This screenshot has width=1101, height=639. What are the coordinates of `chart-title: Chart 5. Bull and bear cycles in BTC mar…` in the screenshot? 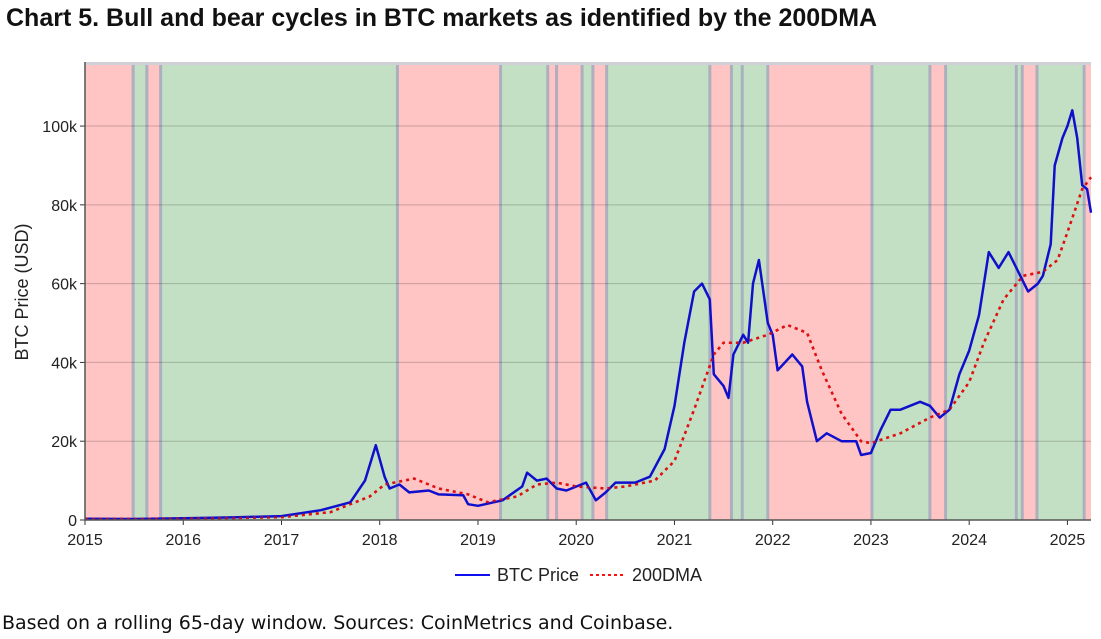 It's located at (442, 18).